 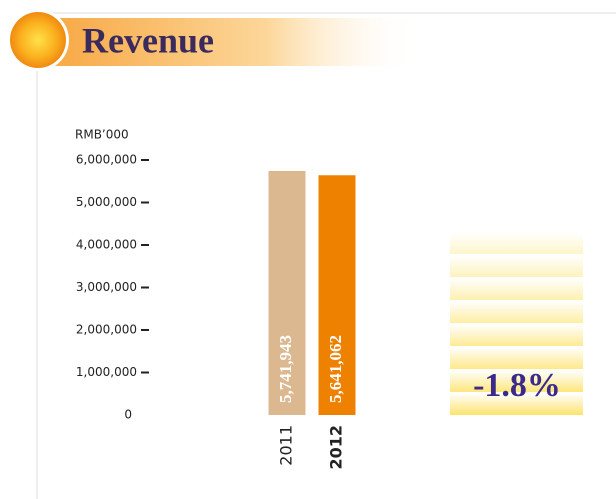 I want to click on icon, so click(x=38, y=40).